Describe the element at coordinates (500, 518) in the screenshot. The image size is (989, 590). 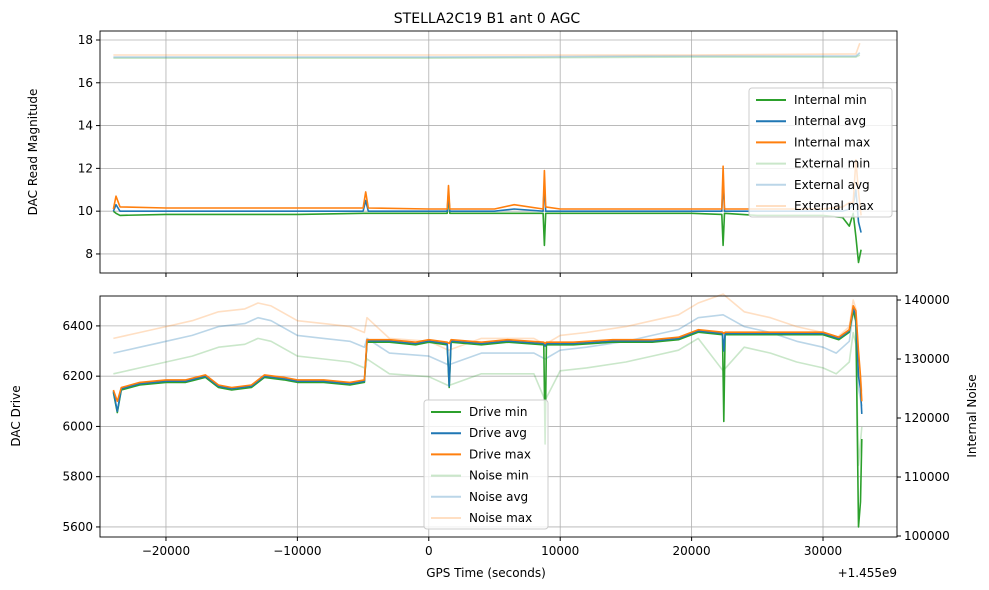
I see `legend-label: Noise max` at that location.